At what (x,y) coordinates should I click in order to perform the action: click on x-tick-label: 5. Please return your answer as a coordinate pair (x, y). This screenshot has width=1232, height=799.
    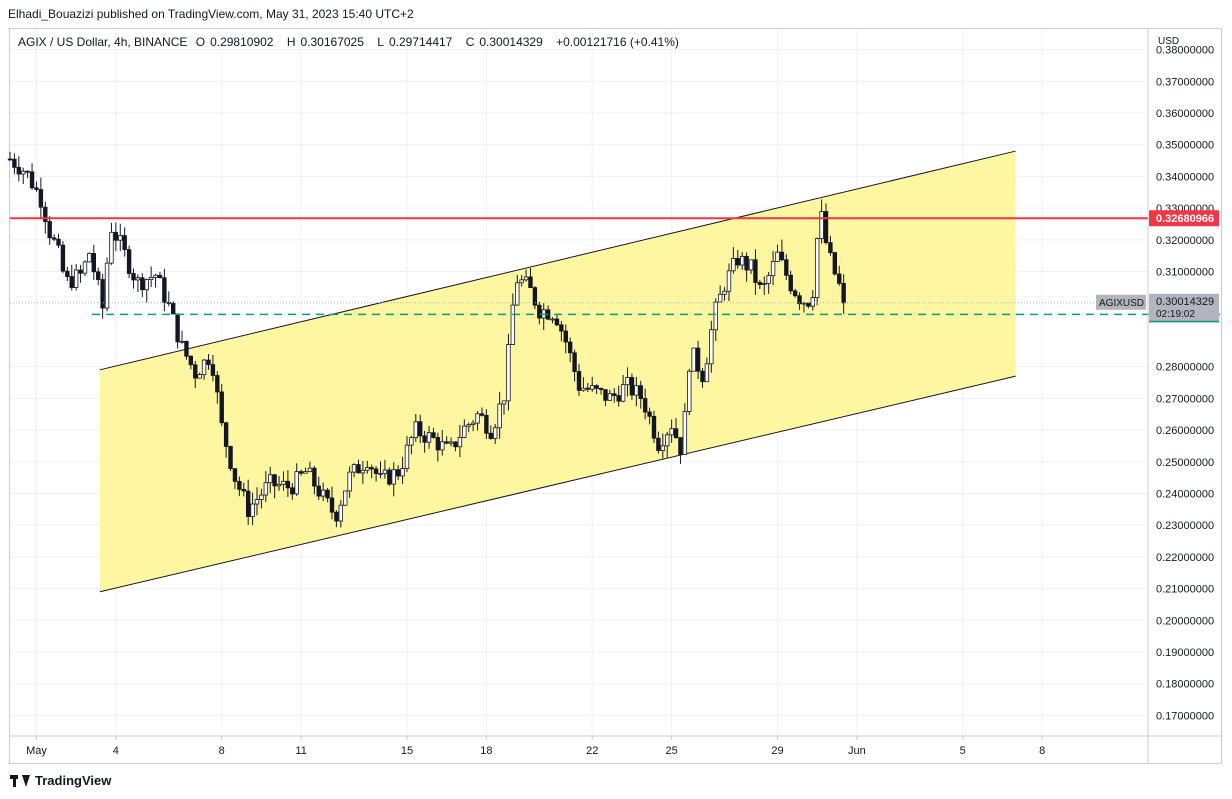
    Looking at the image, I should click on (963, 751).